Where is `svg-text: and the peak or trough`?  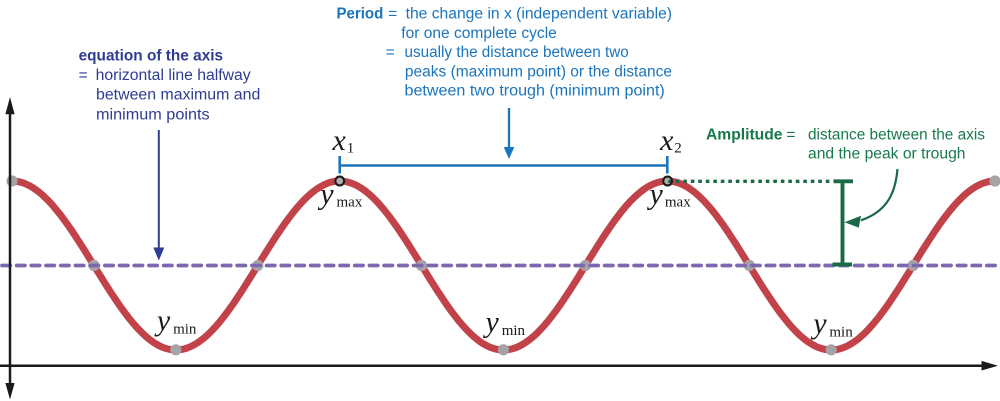 svg-text: and the peak or trough is located at coordinates (887, 154).